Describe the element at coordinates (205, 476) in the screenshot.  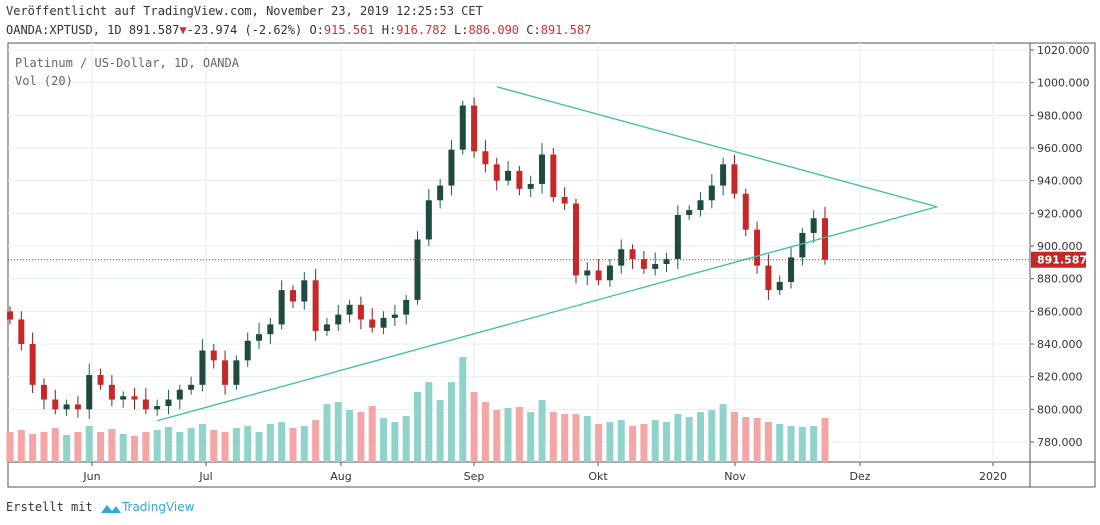
I see `time-tick-label: Jul` at that location.